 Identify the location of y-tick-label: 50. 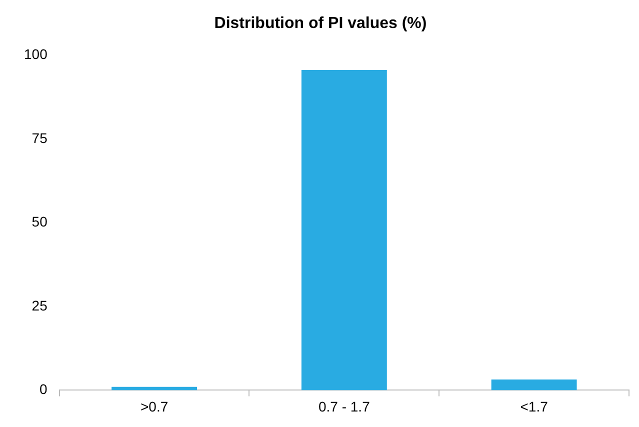
(40, 222).